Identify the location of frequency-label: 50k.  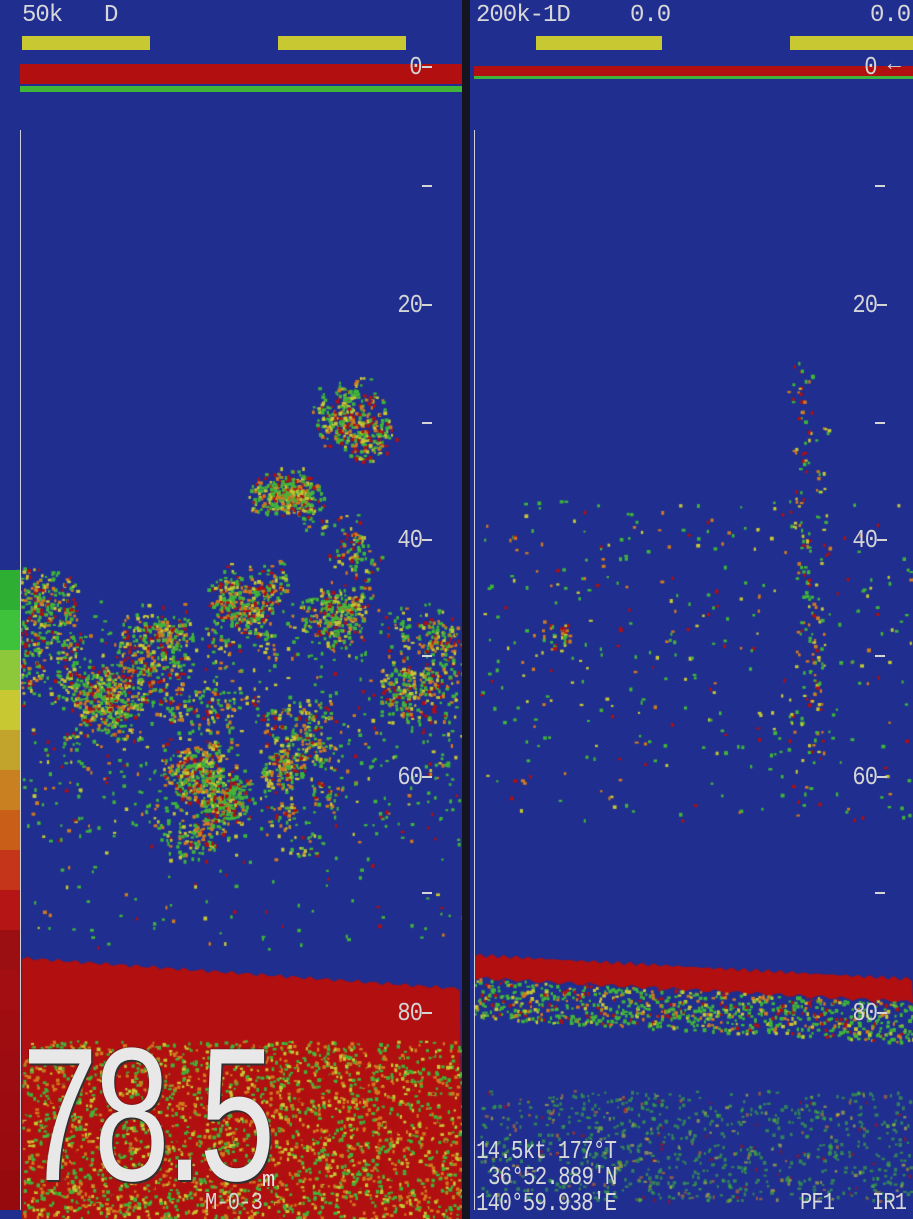
(42, 15).